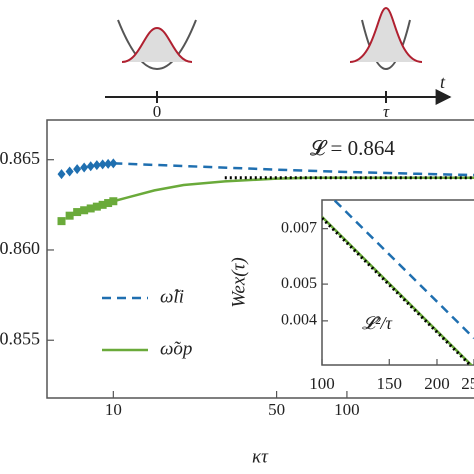 The image size is (474, 474). What do you see at coordinates (386, 111) in the screenshot?
I see `time-tick-label: τ` at bounding box center [386, 111].